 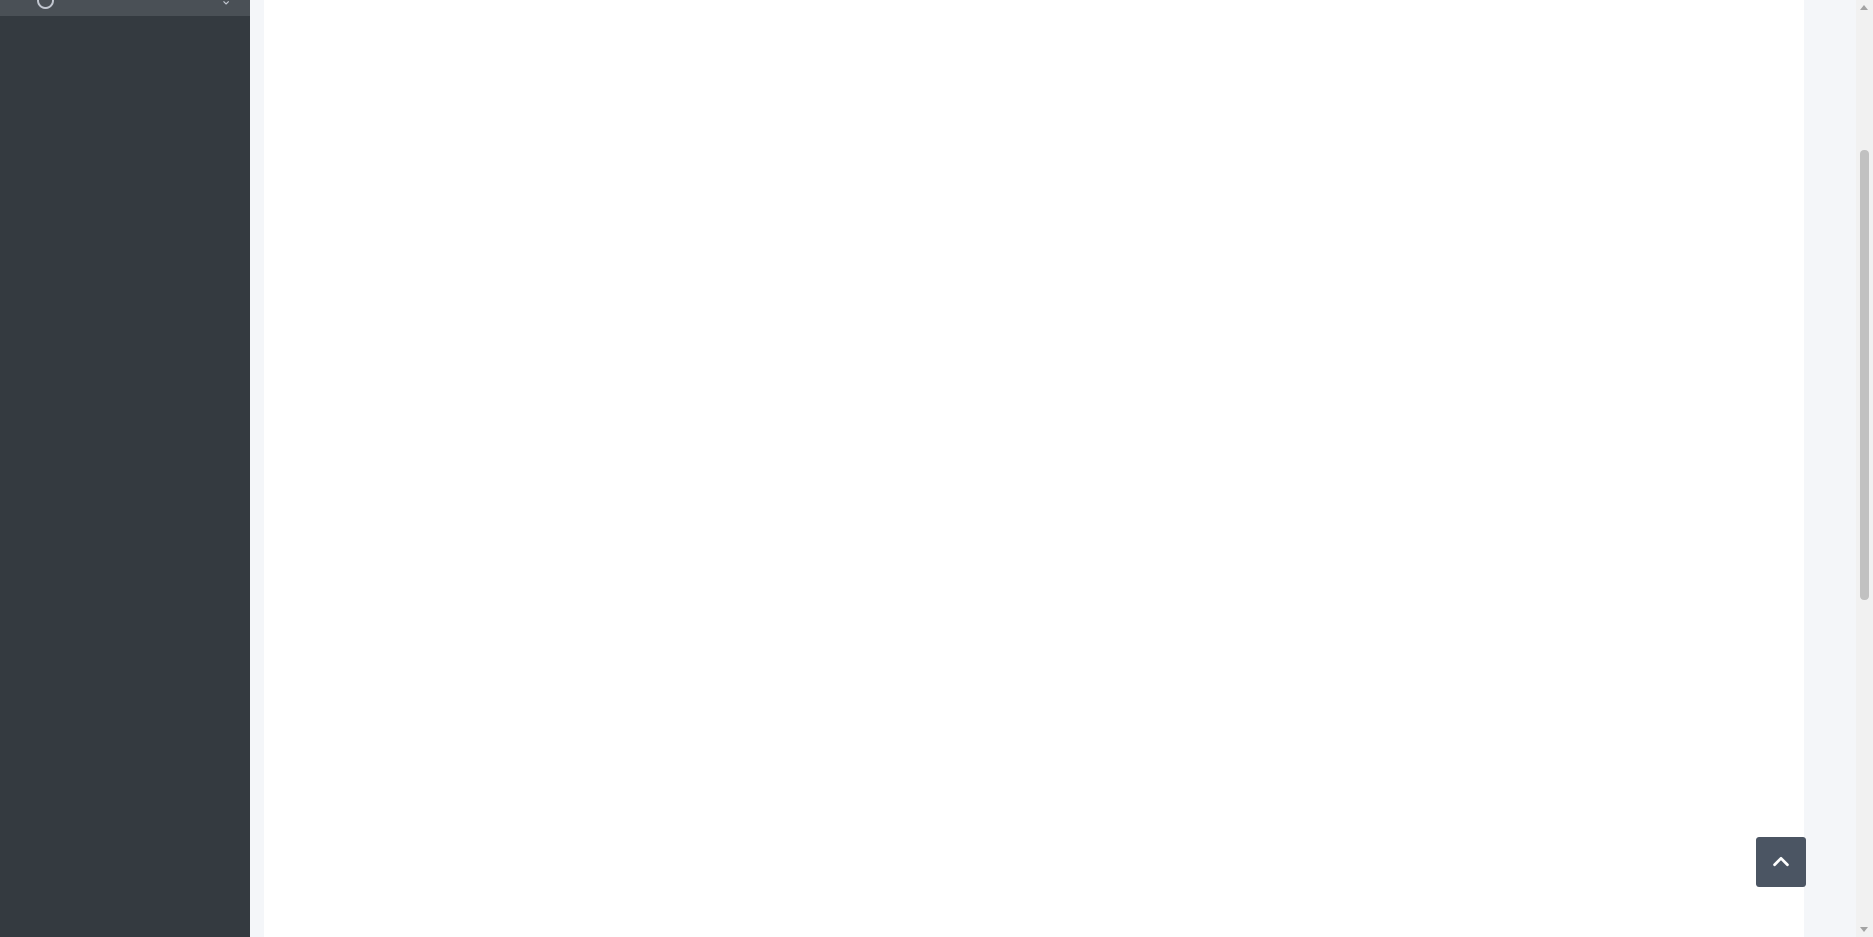 I want to click on page-scrollbar, so click(x=1864, y=468).